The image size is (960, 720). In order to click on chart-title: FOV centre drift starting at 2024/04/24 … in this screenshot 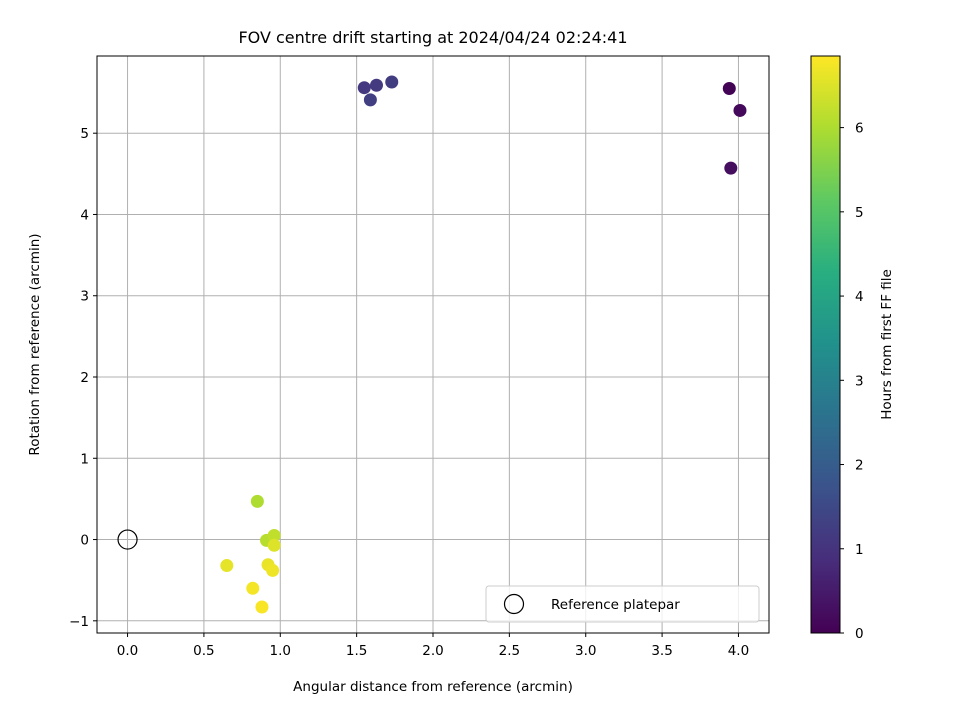, I will do `click(432, 37)`.